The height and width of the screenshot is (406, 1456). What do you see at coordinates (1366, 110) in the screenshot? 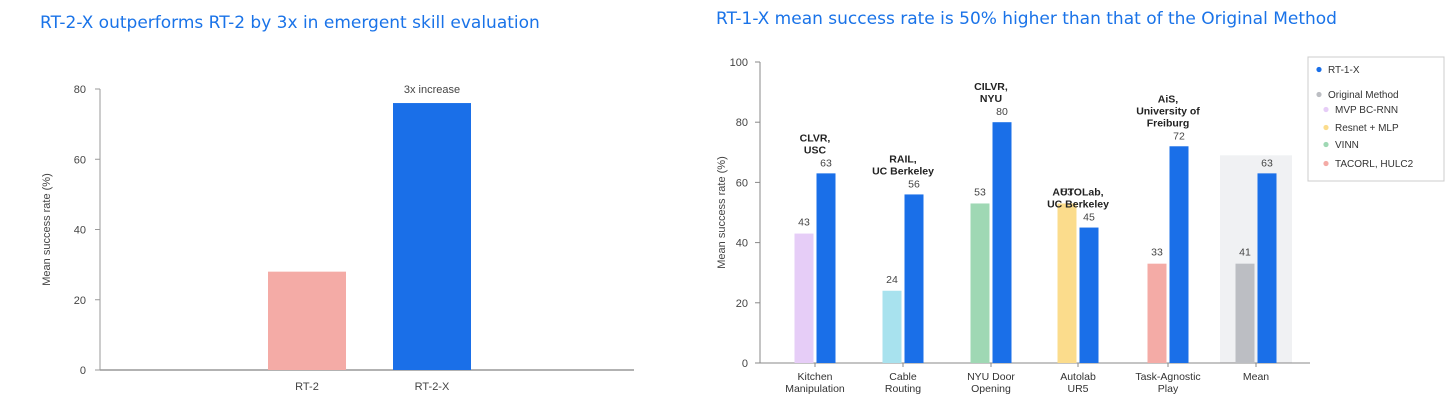
I see `legend-label: MVP BC-RNN` at bounding box center [1366, 110].